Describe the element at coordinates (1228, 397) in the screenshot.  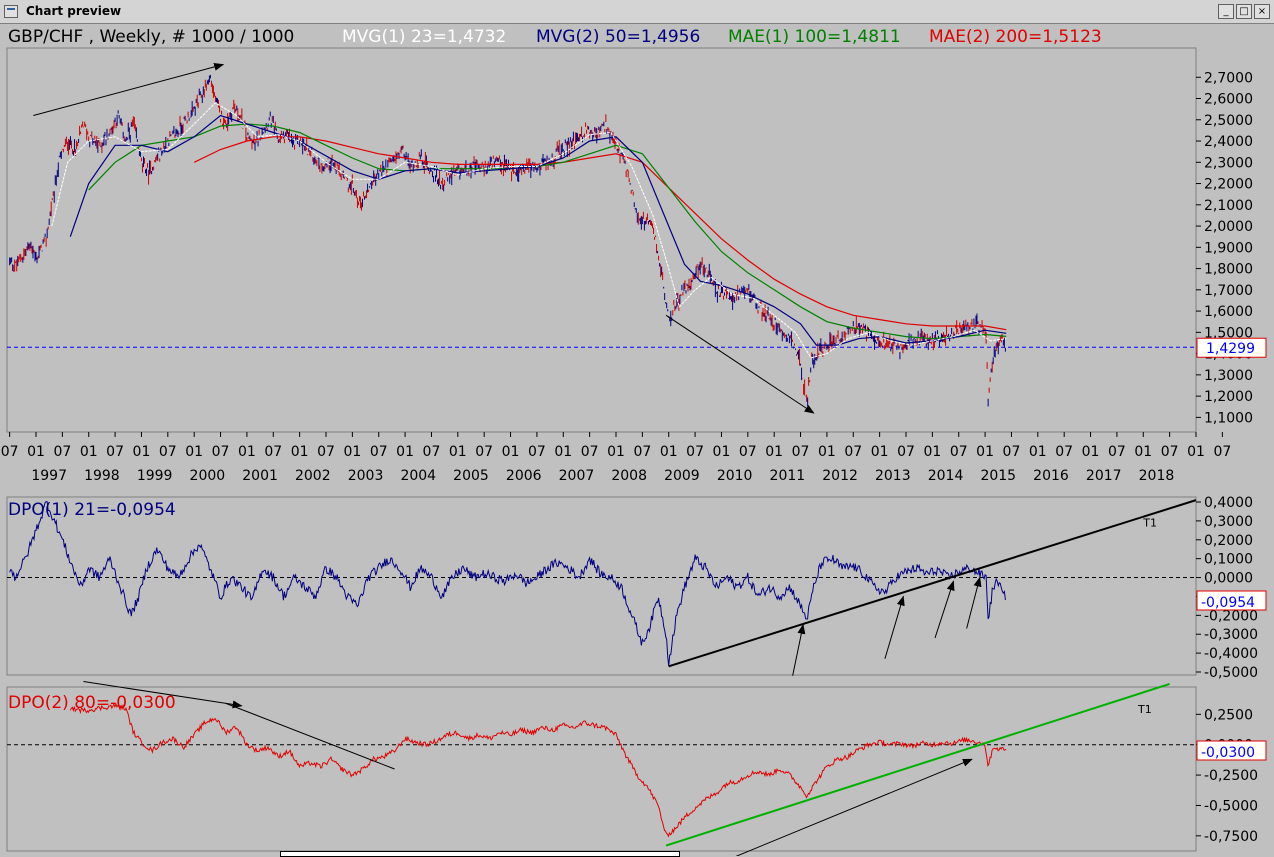
I see `price-y-tick-label: 1,2000` at that location.